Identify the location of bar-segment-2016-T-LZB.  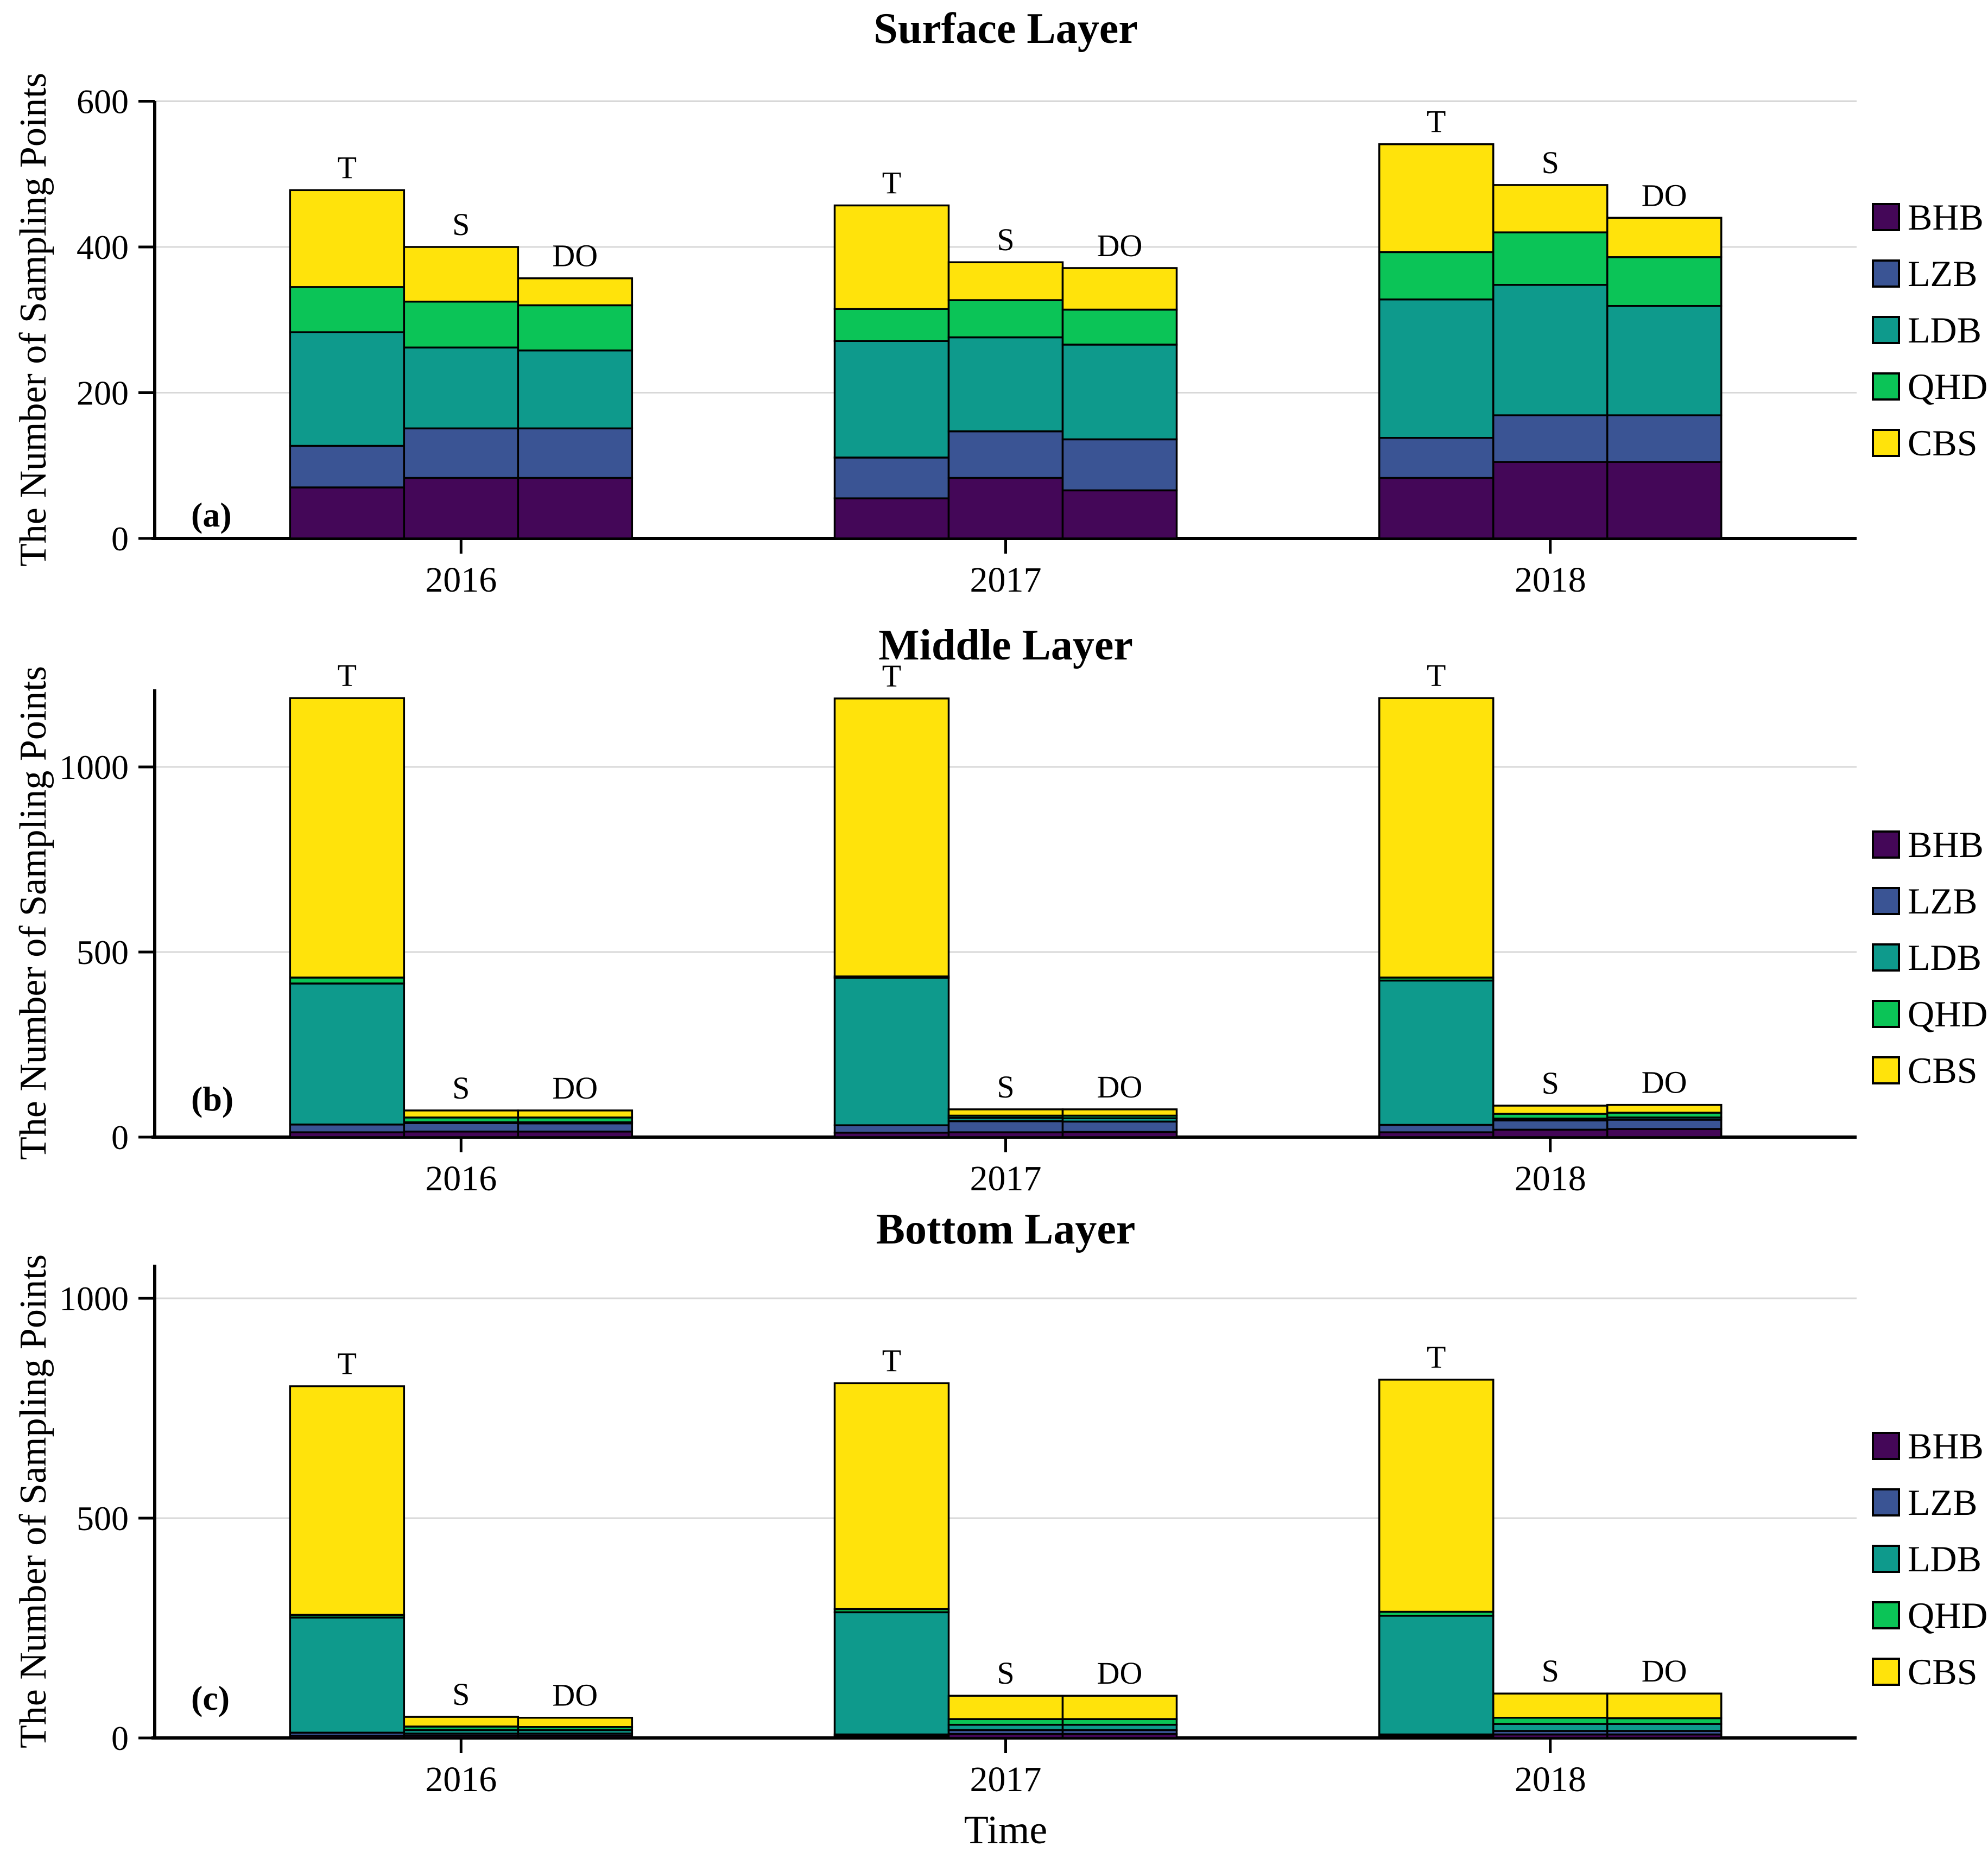
(347, 1129).